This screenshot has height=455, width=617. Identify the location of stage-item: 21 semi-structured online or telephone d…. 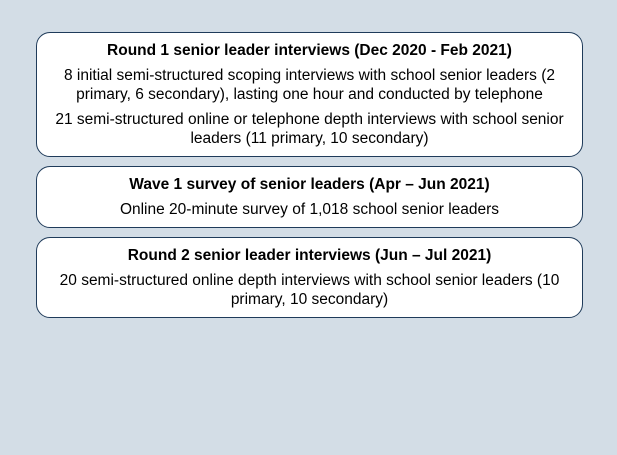
(309, 129).